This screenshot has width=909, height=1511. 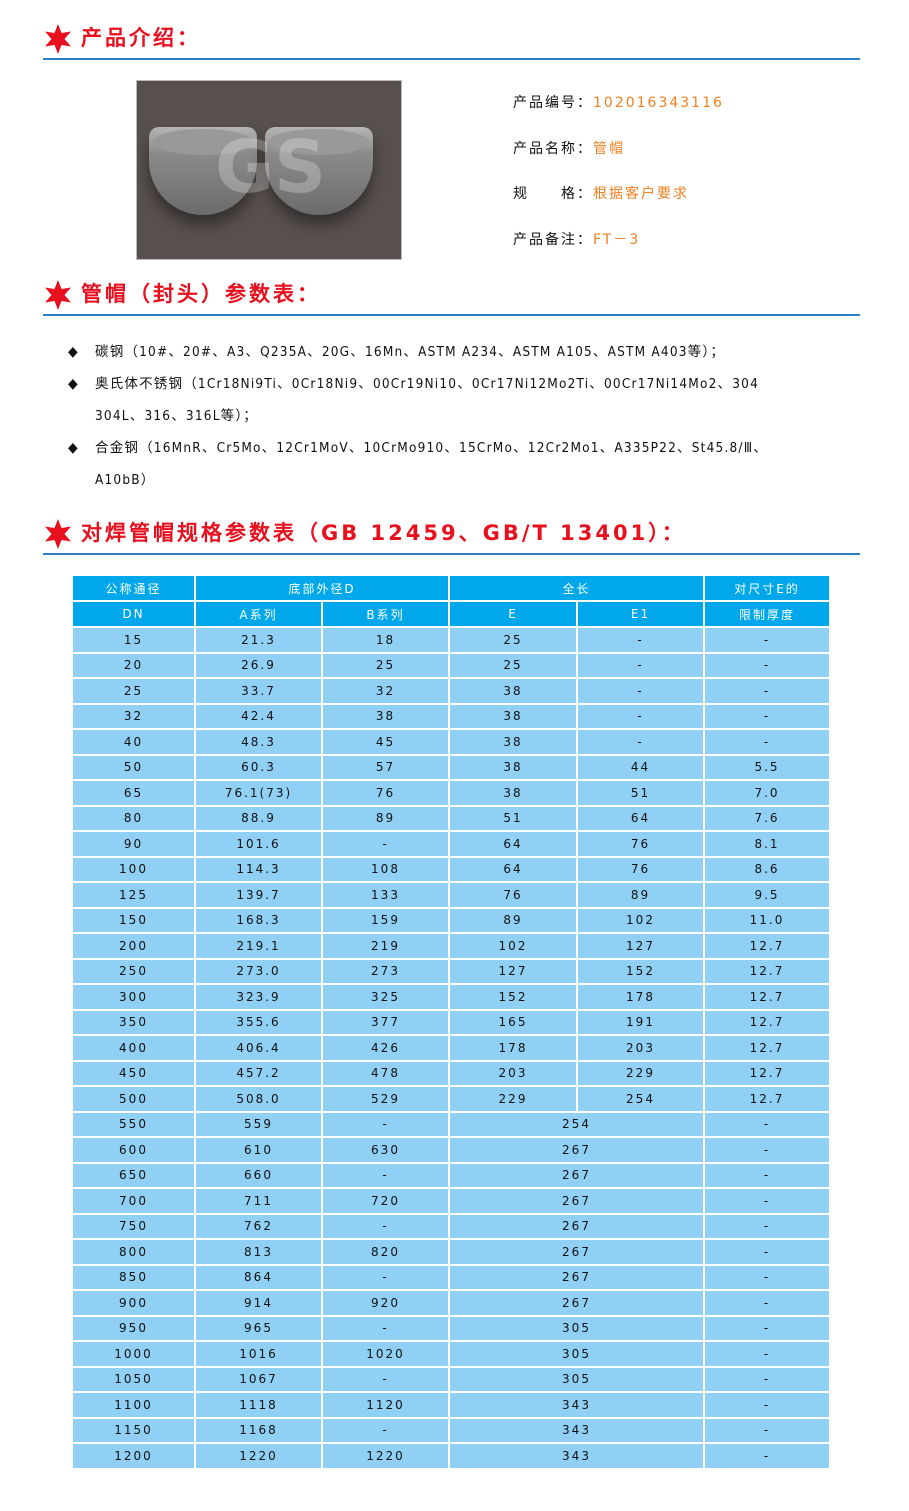 What do you see at coordinates (385, 971) in the screenshot?
I see `cell-b-series: 273` at bounding box center [385, 971].